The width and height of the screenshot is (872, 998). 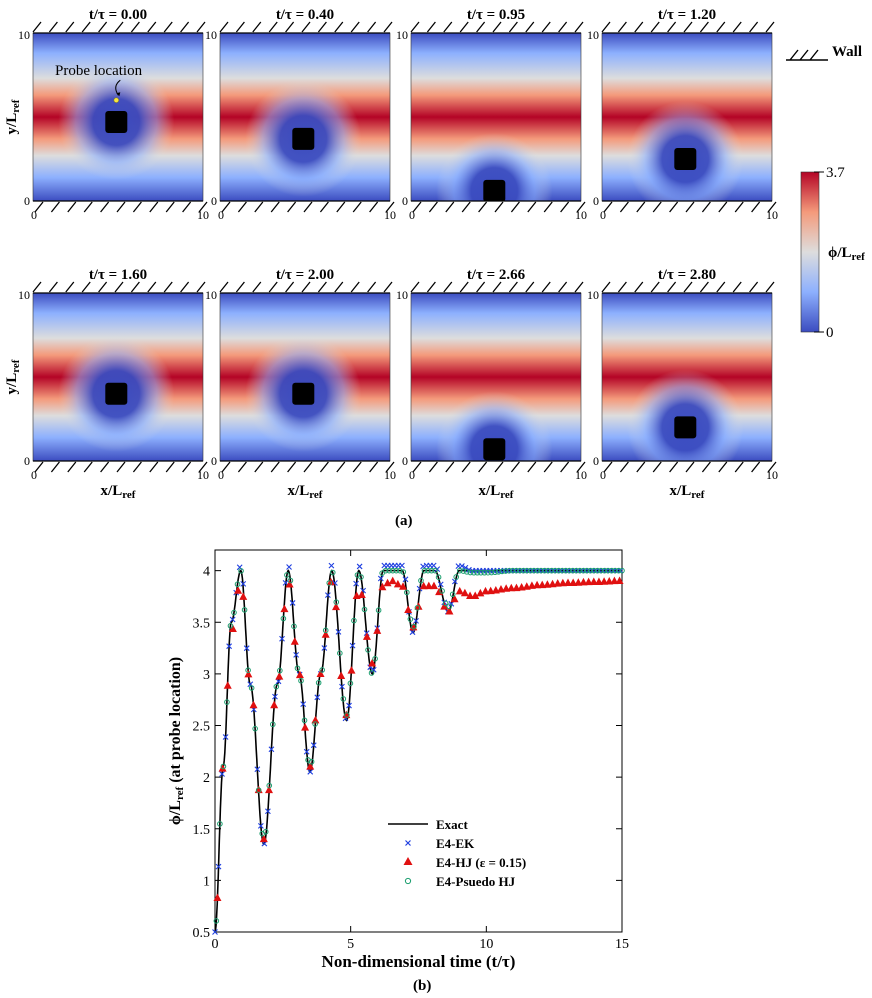 I want to click on wall-label: Wall, so click(x=847, y=52).